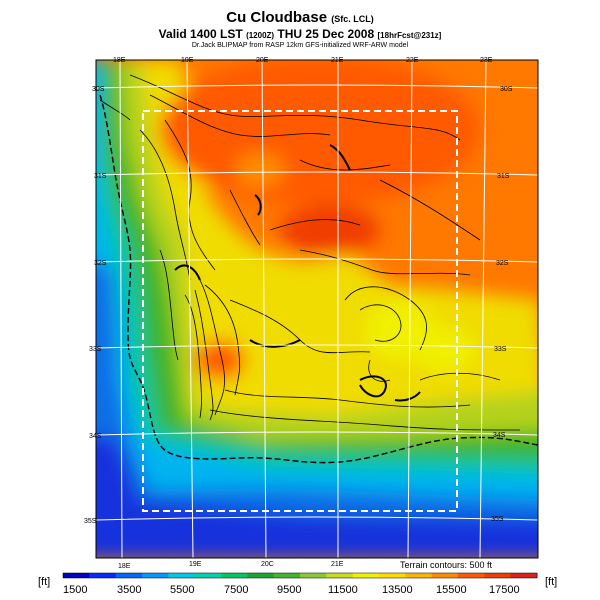 The image size is (600, 600). I want to click on colorbar-label: 15500, so click(451, 590).